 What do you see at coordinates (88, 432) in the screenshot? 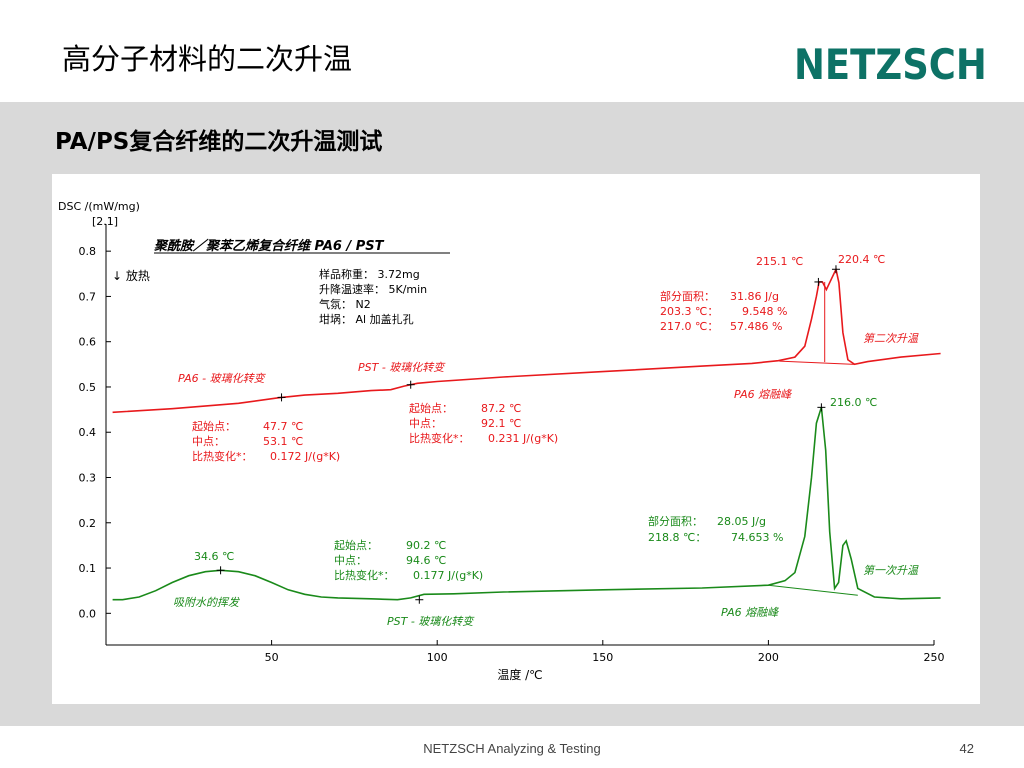
I see `y-tick-label: 0.4` at bounding box center [88, 432].